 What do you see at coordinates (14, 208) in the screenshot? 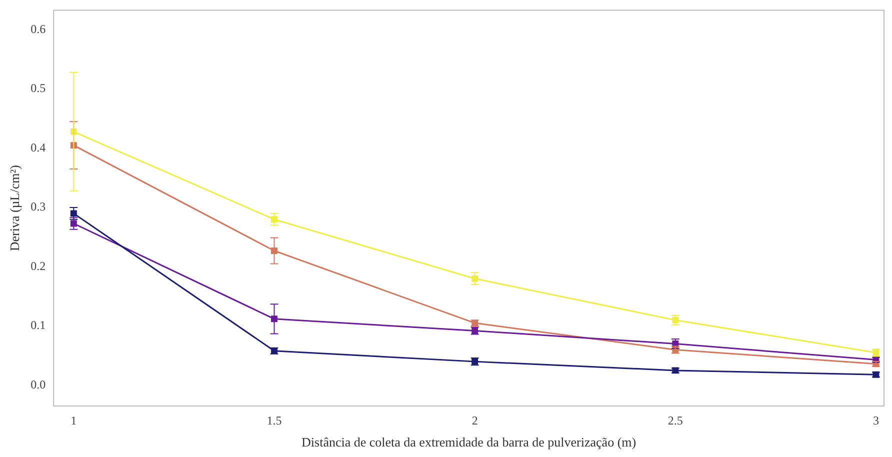
I see `y-axis-title: Deriva (µL/cm²)` at bounding box center [14, 208].